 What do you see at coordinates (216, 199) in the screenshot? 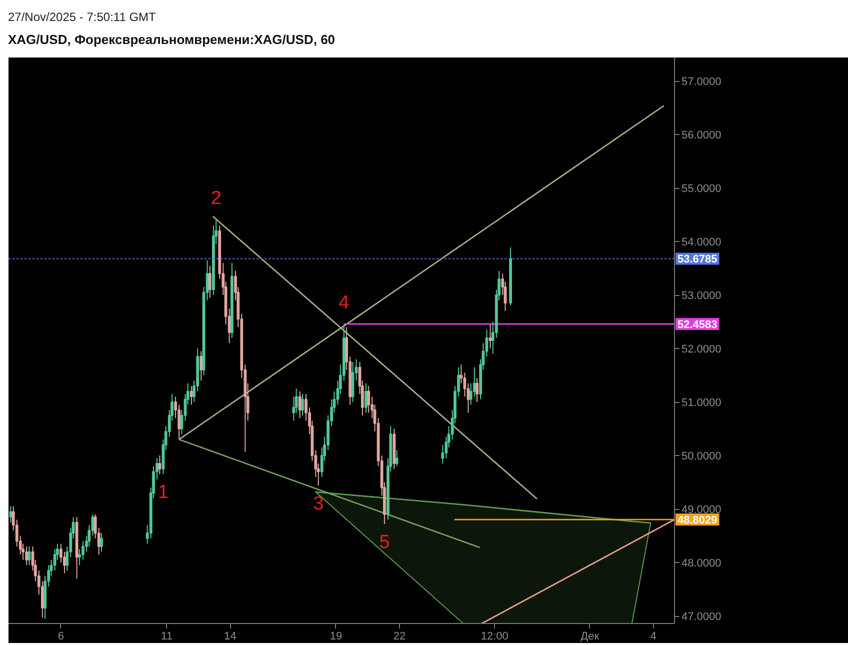
I see `annotation: 2` at bounding box center [216, 199].